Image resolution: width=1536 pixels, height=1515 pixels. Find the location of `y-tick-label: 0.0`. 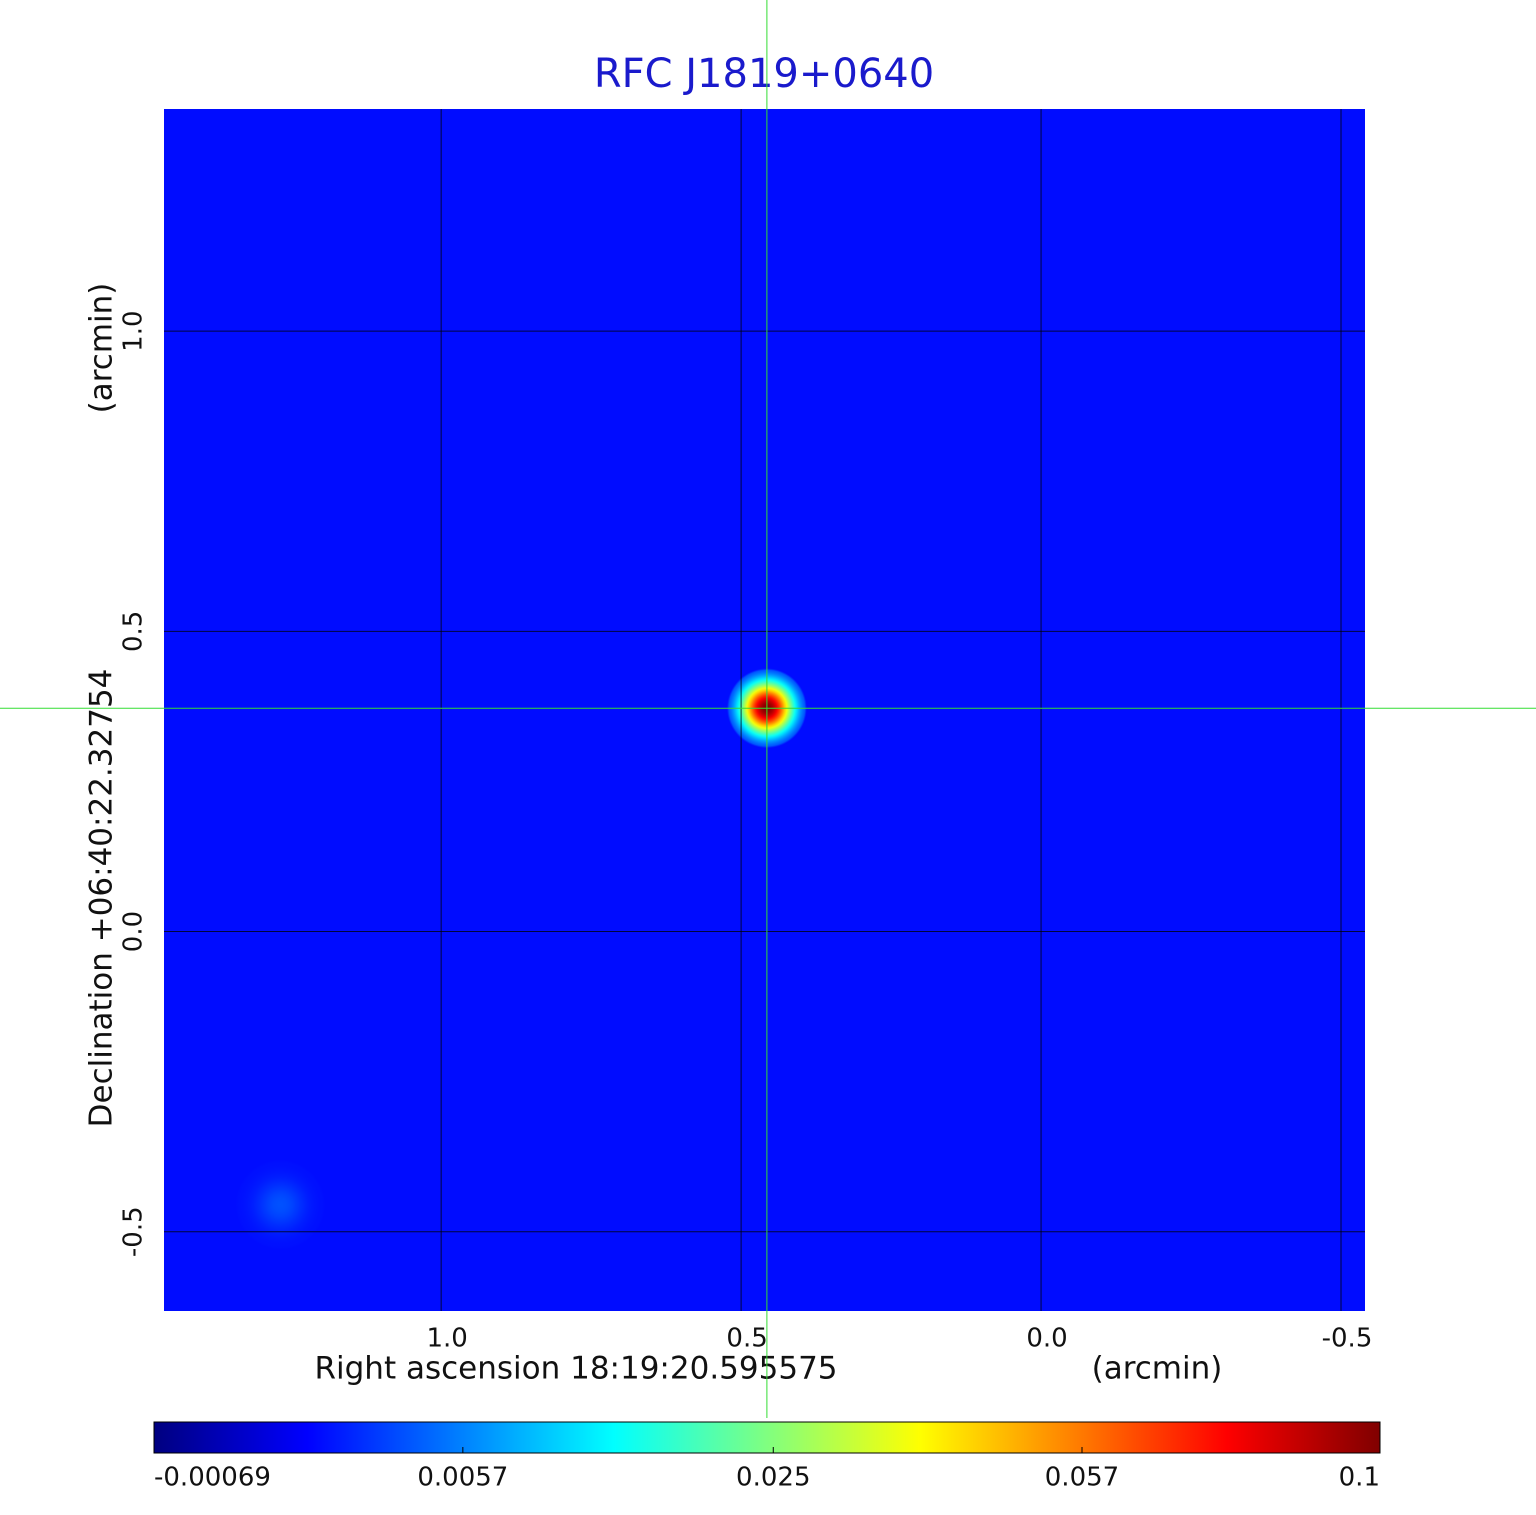

y-tick-label: 0.0 is located at coordinates (134, 931).